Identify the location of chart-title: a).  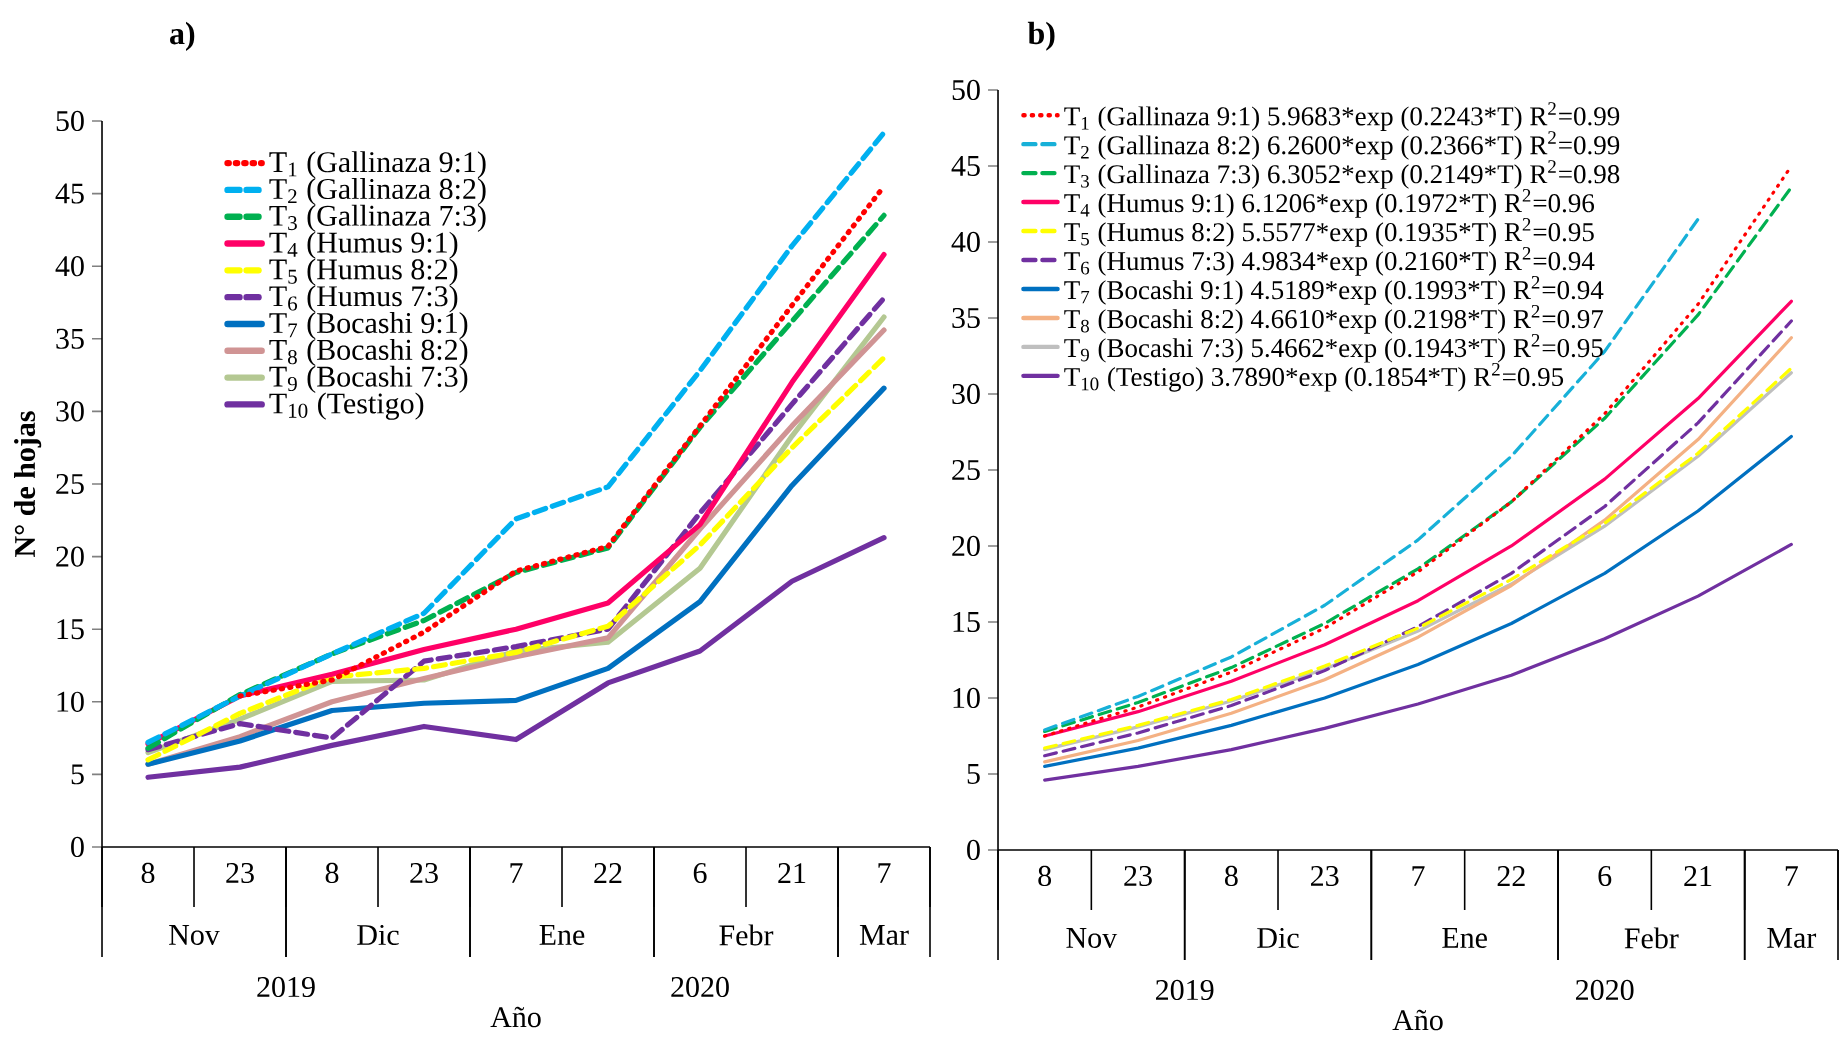
(182, 36).